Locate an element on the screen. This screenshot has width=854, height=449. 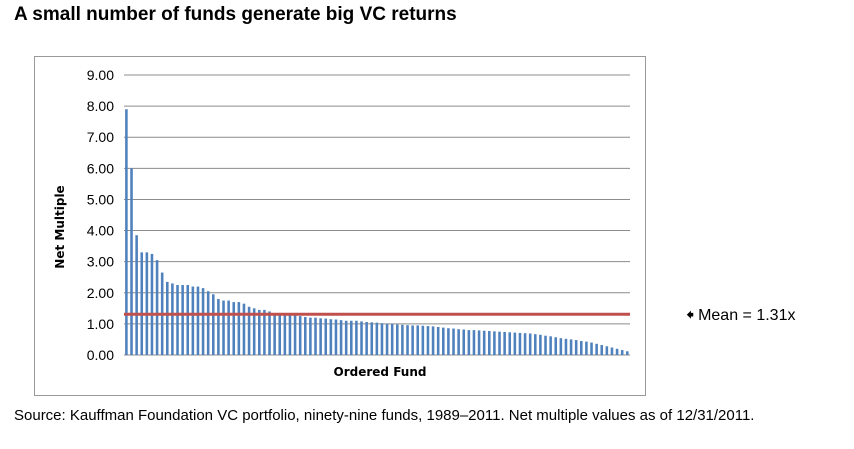
y-tick-label: 3.00 is located at coordinates (100, 262).